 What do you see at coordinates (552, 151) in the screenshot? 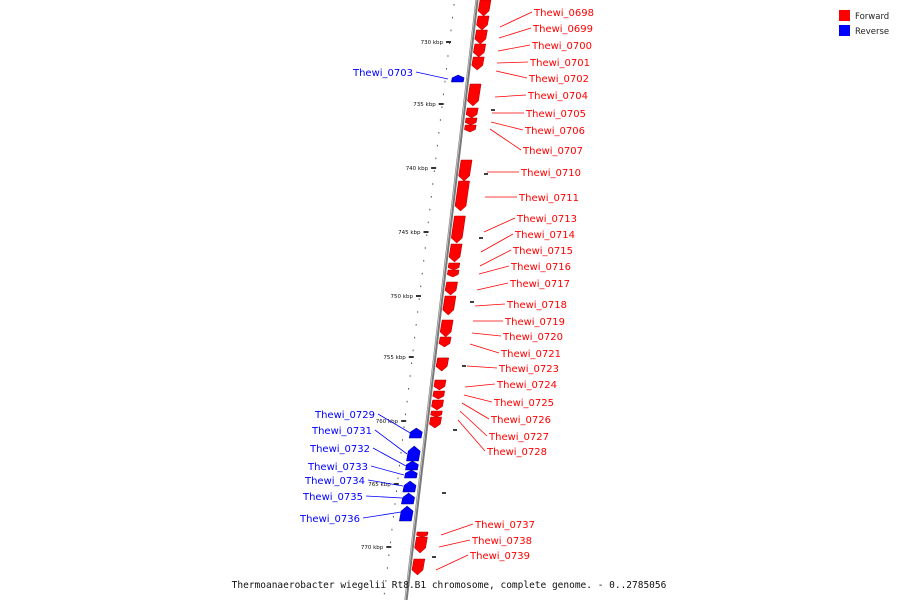
I see `gene-label-forward: Thewi_0707` at bounding box center [552, 151].